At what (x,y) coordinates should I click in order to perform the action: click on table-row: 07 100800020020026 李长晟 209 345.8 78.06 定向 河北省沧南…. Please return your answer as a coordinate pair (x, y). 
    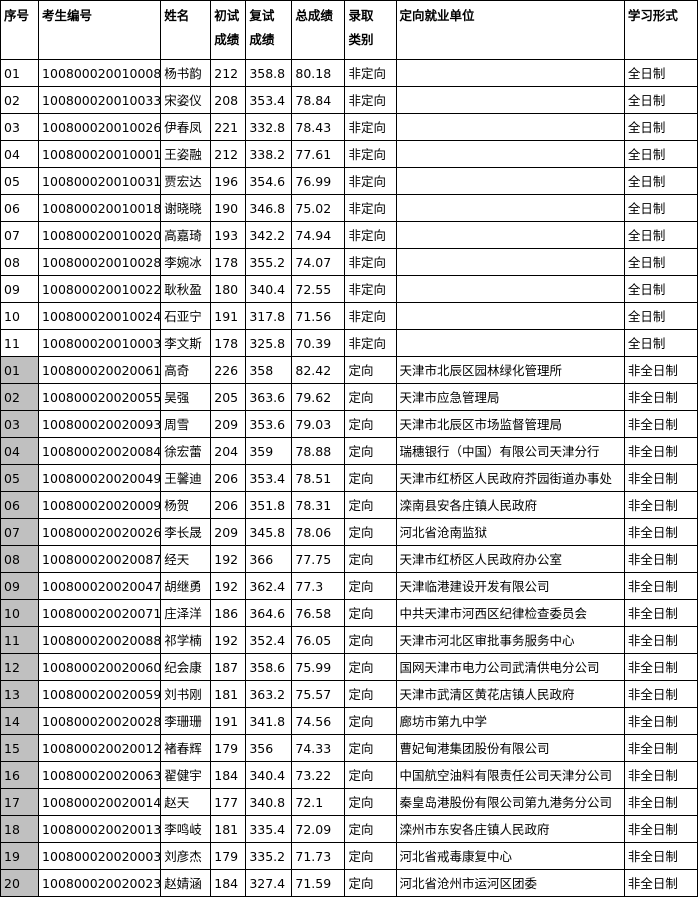
    Looking at the image, I should click on (349, 532).